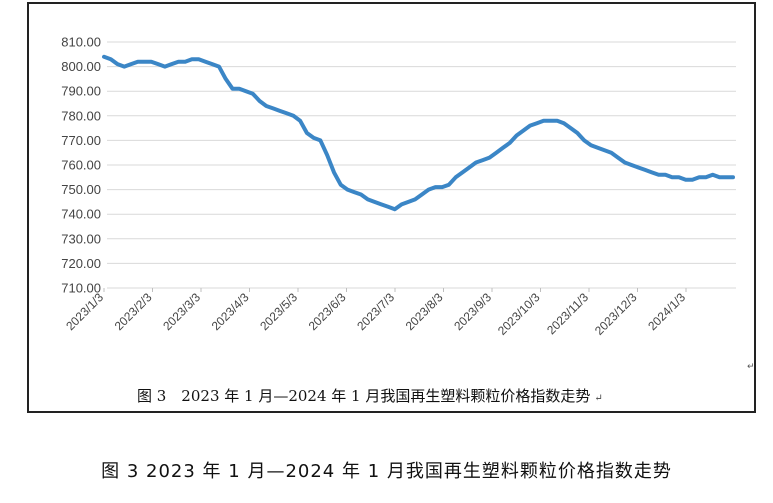 The image size is (773, 503). Describe the element at coordinates (751, 367) in the screenshot. I see `corner-return-mark: ↵` at that location.